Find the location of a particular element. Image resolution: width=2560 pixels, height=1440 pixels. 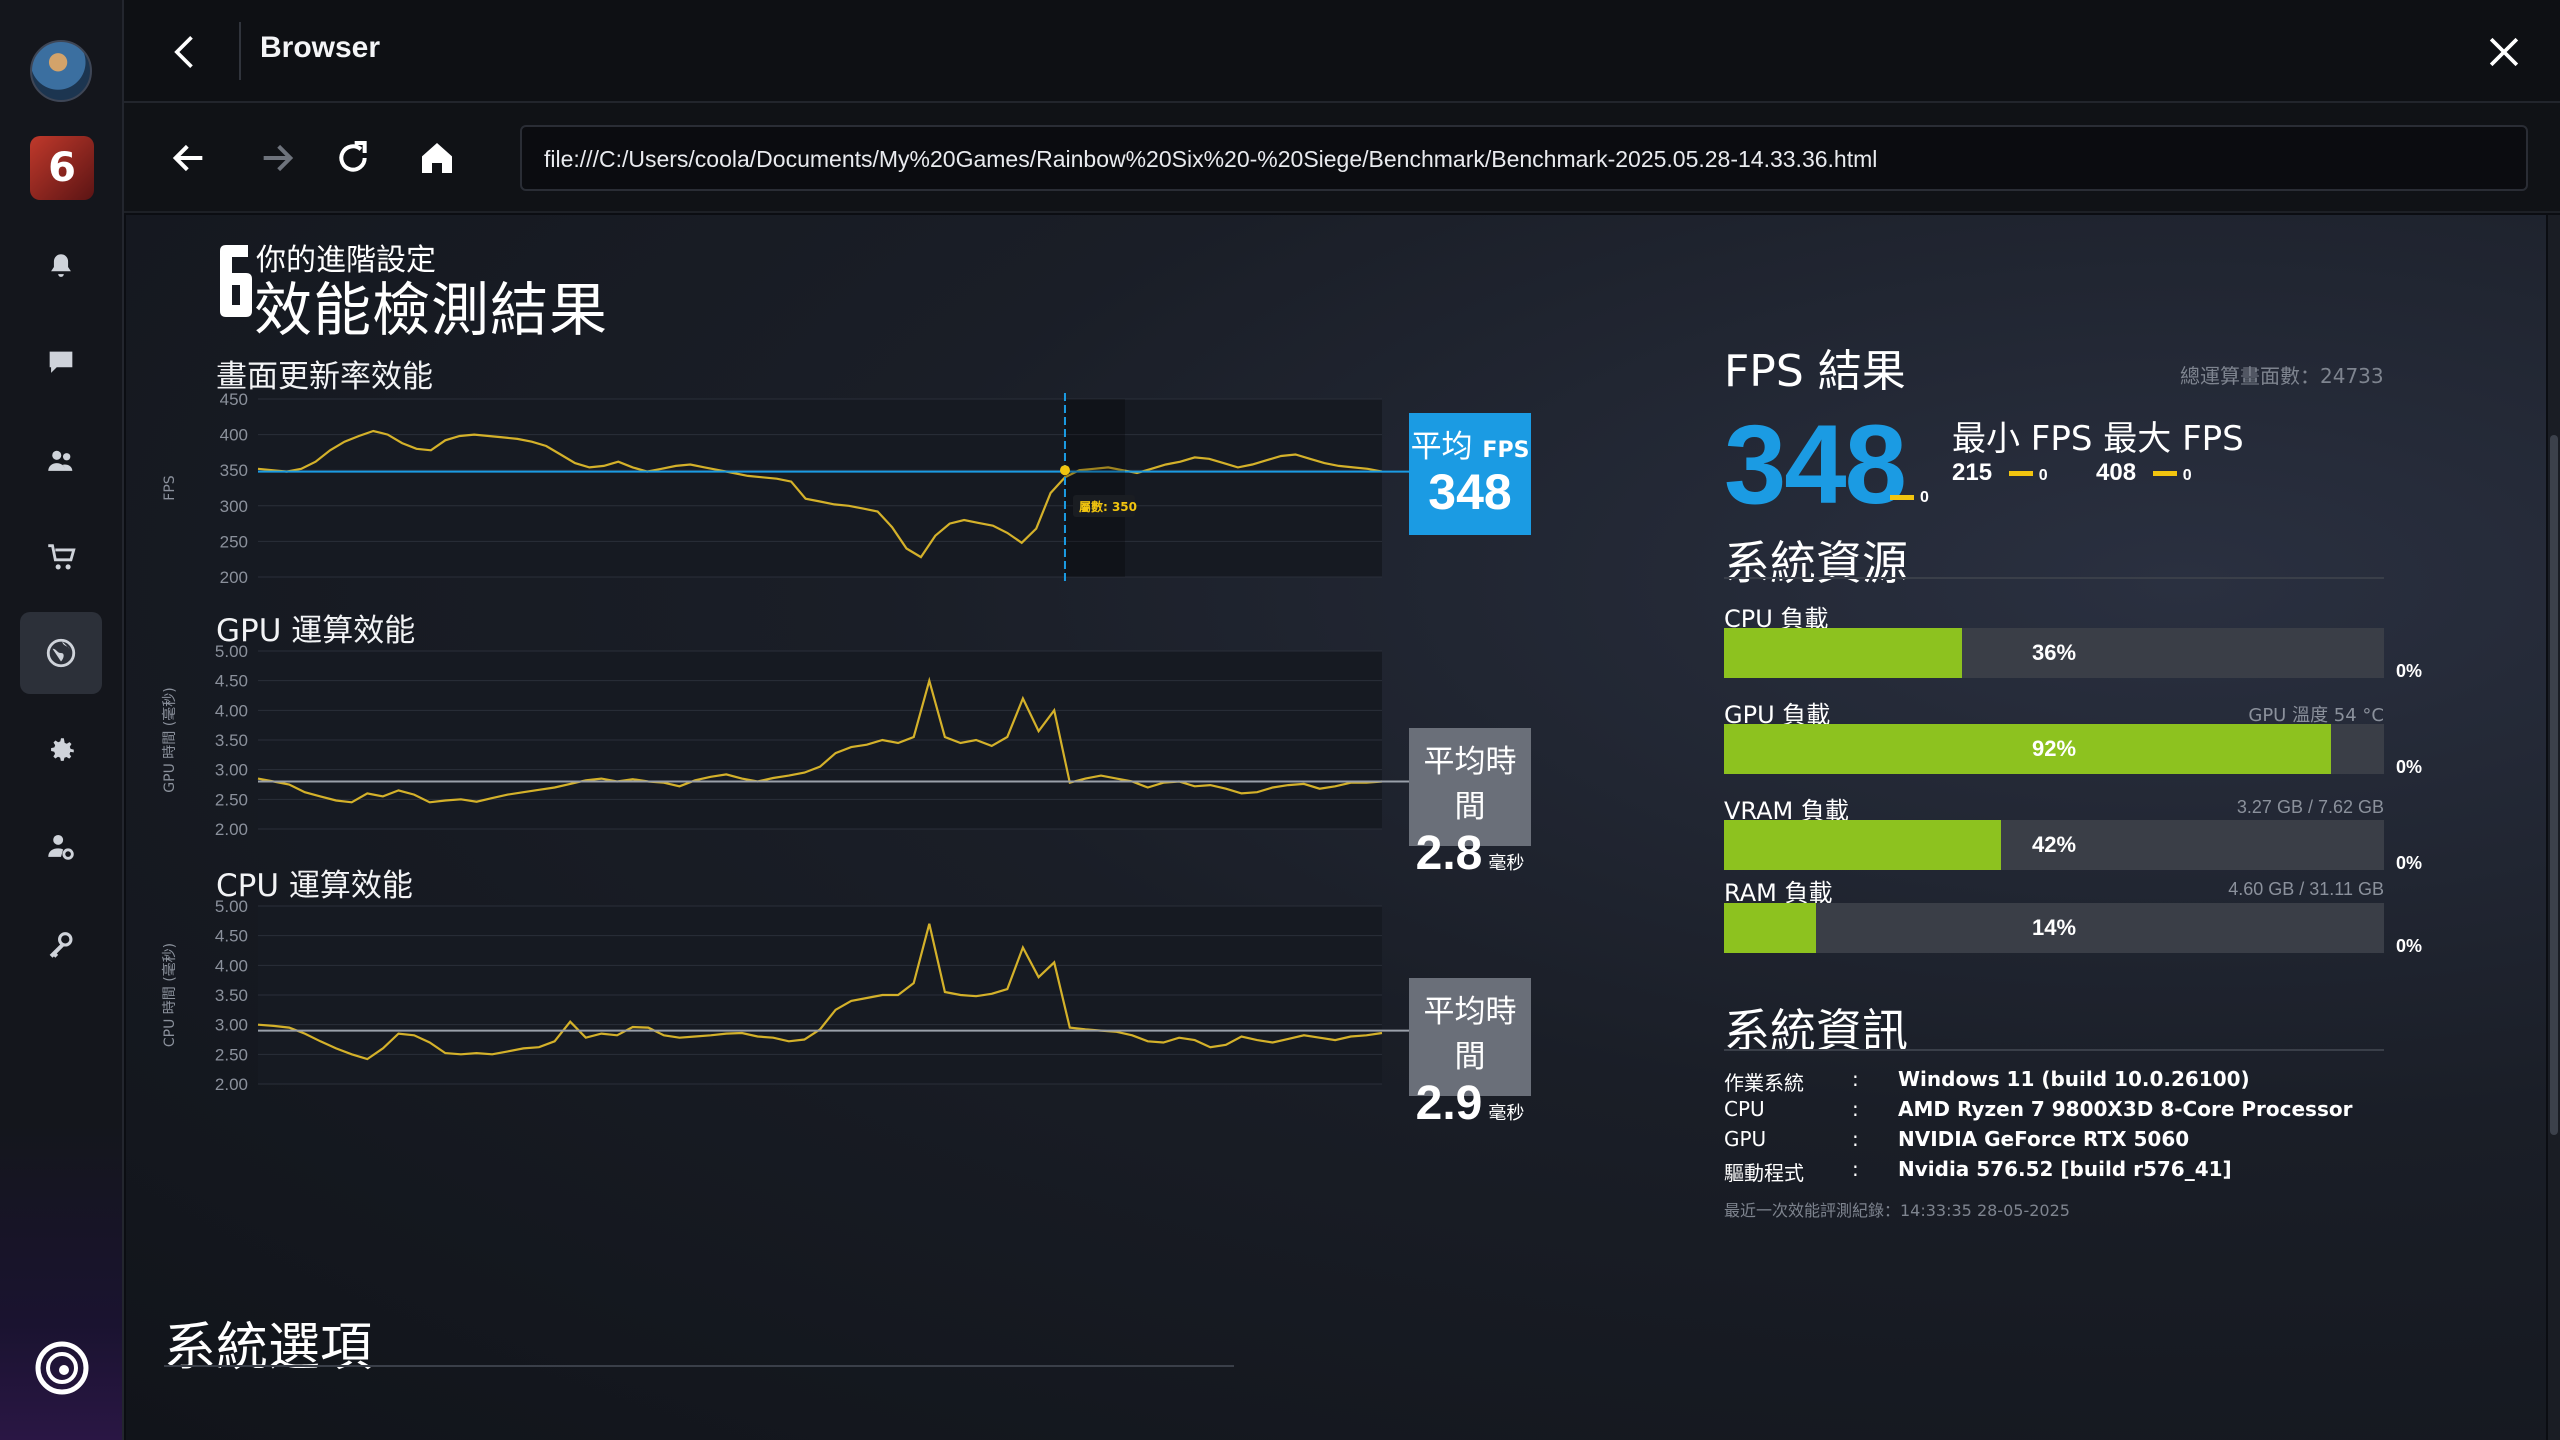

scrollbar-thumb is located at coordinates (2554, 785).